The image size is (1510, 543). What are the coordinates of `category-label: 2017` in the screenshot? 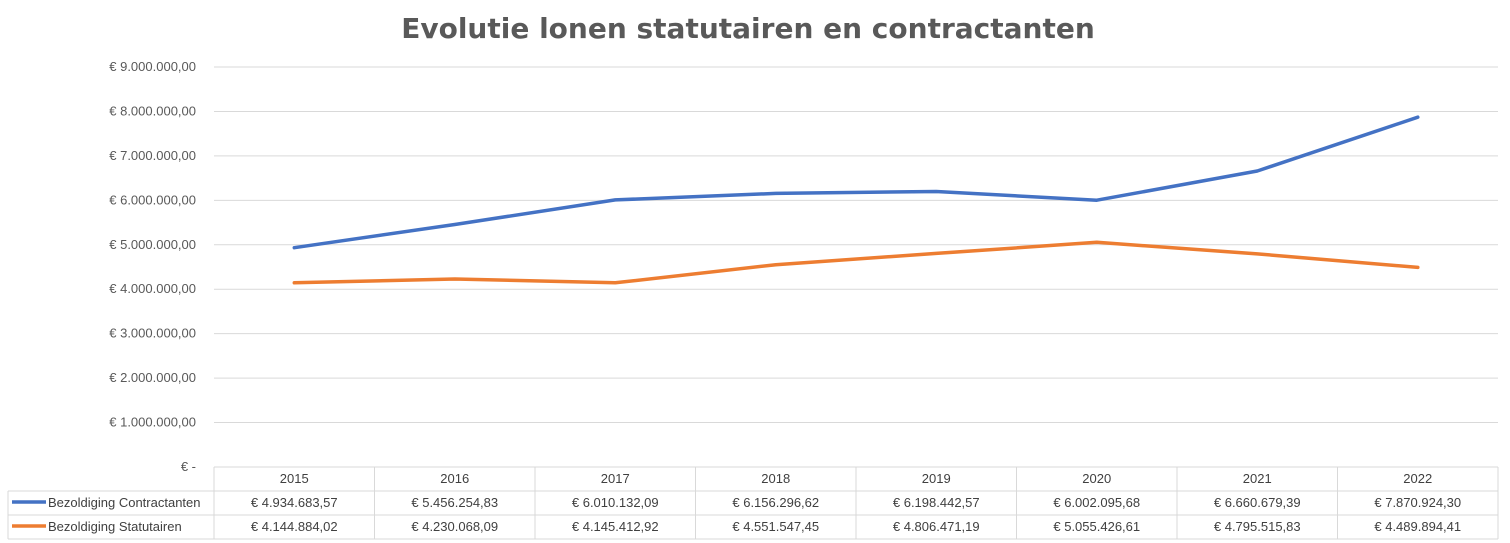 It's located at (615, 478).